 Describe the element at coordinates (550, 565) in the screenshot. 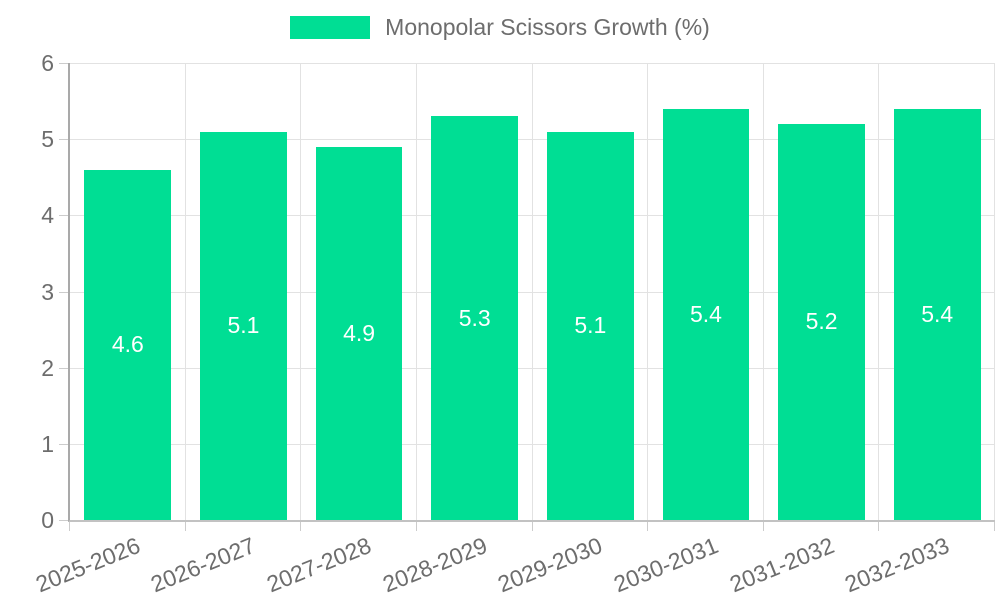

I see `x-axis-category-label: 2029-2030` at that location.